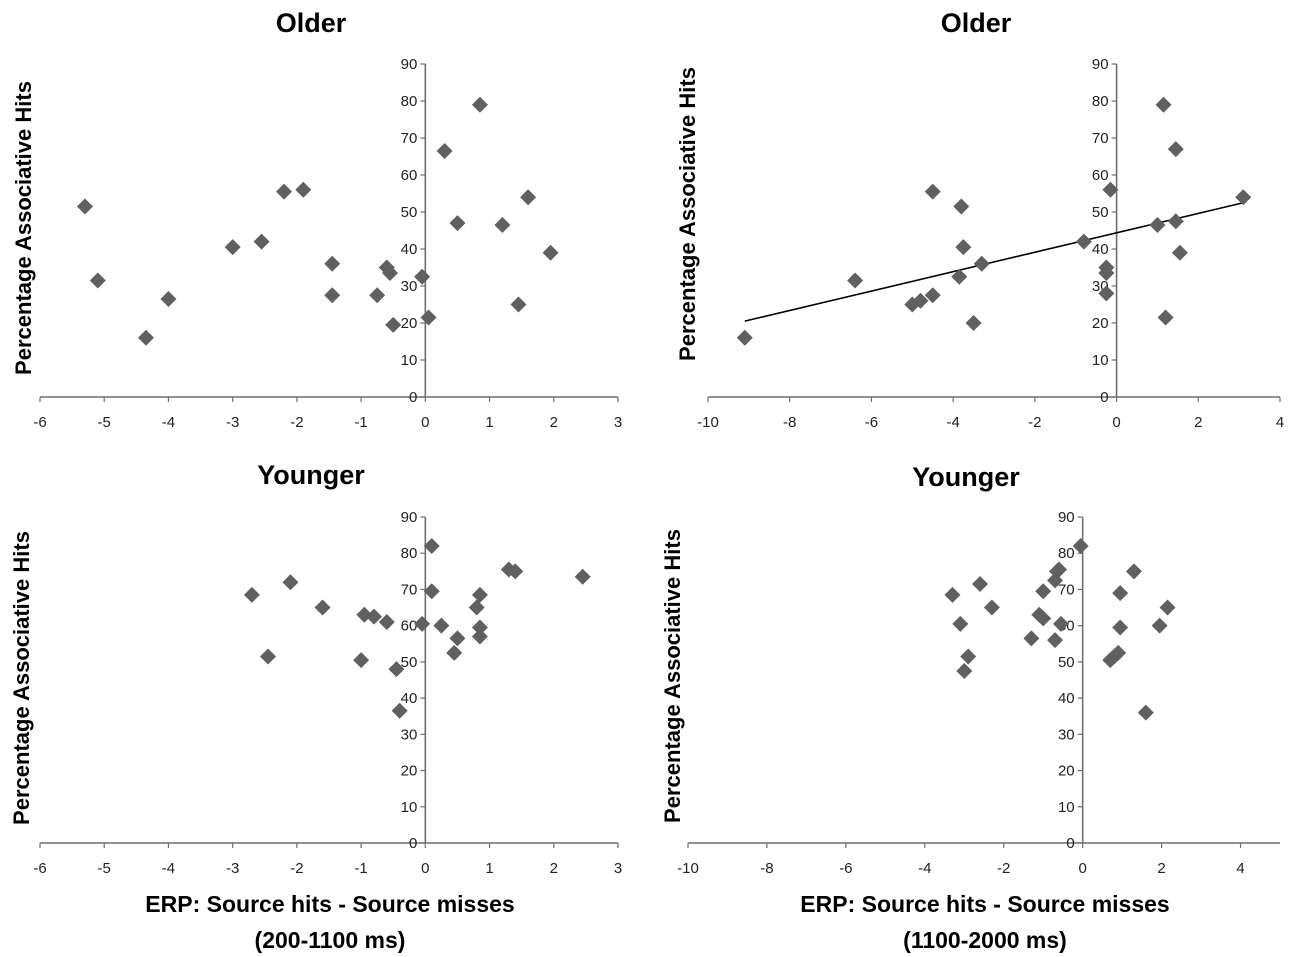 The width and height of the screenshot is (1293, 957). Describe the element at coordinates (232, 868) in the screenshot. I see `x-tick-label: -3` at that location.